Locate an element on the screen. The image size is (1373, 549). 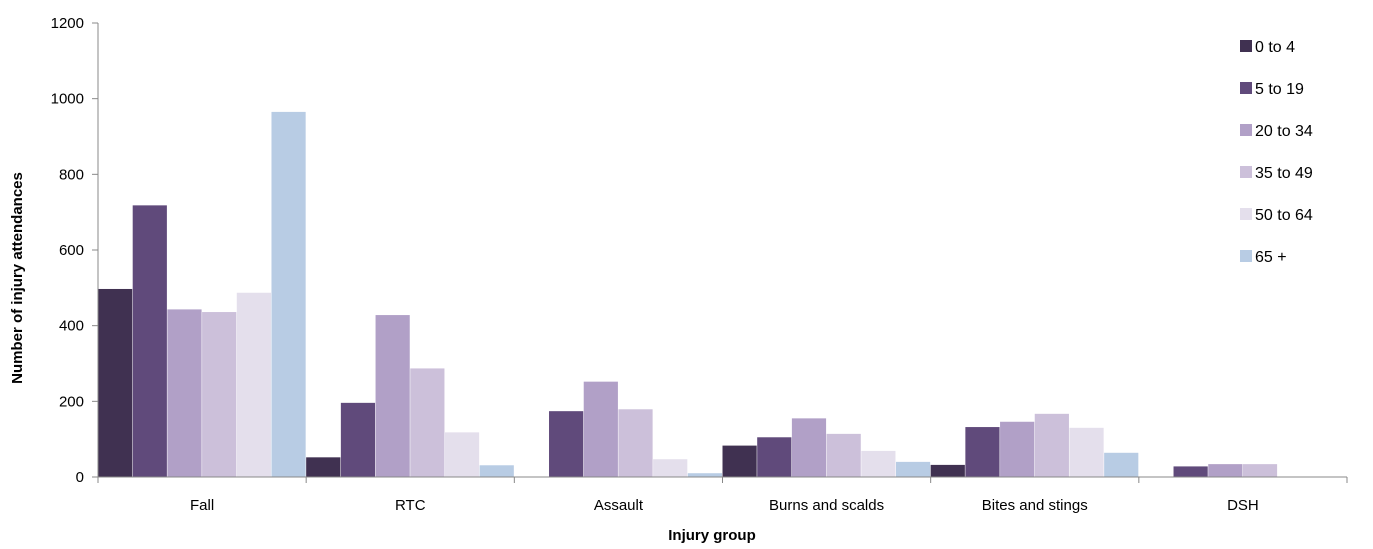
x-tick-label: Fall is located at coordinates (202, 505).